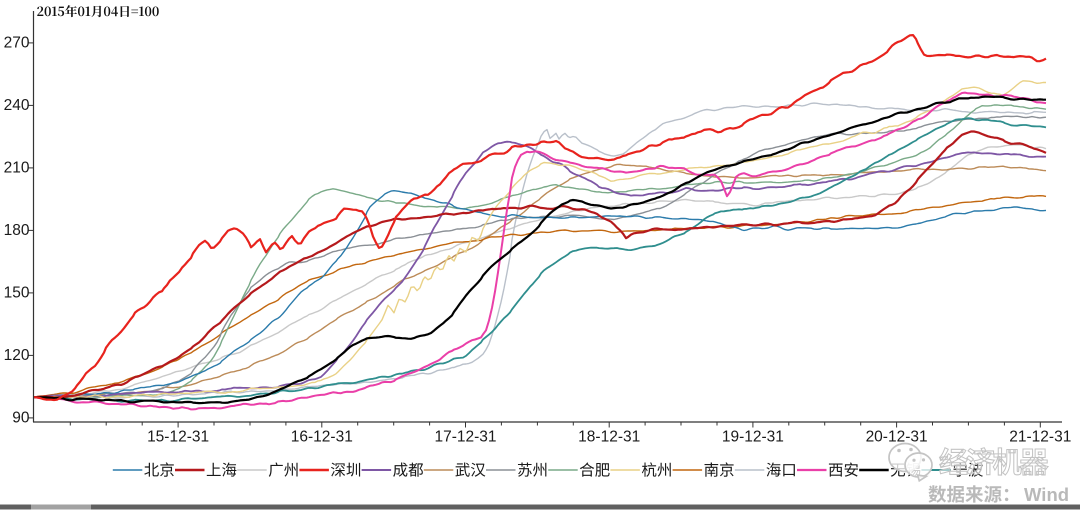 The image size is (1080, 510). What do you see at coordinates (21, 418) in the screenshot?
I see `svg-text: 90` at bounding box center [21, 418].